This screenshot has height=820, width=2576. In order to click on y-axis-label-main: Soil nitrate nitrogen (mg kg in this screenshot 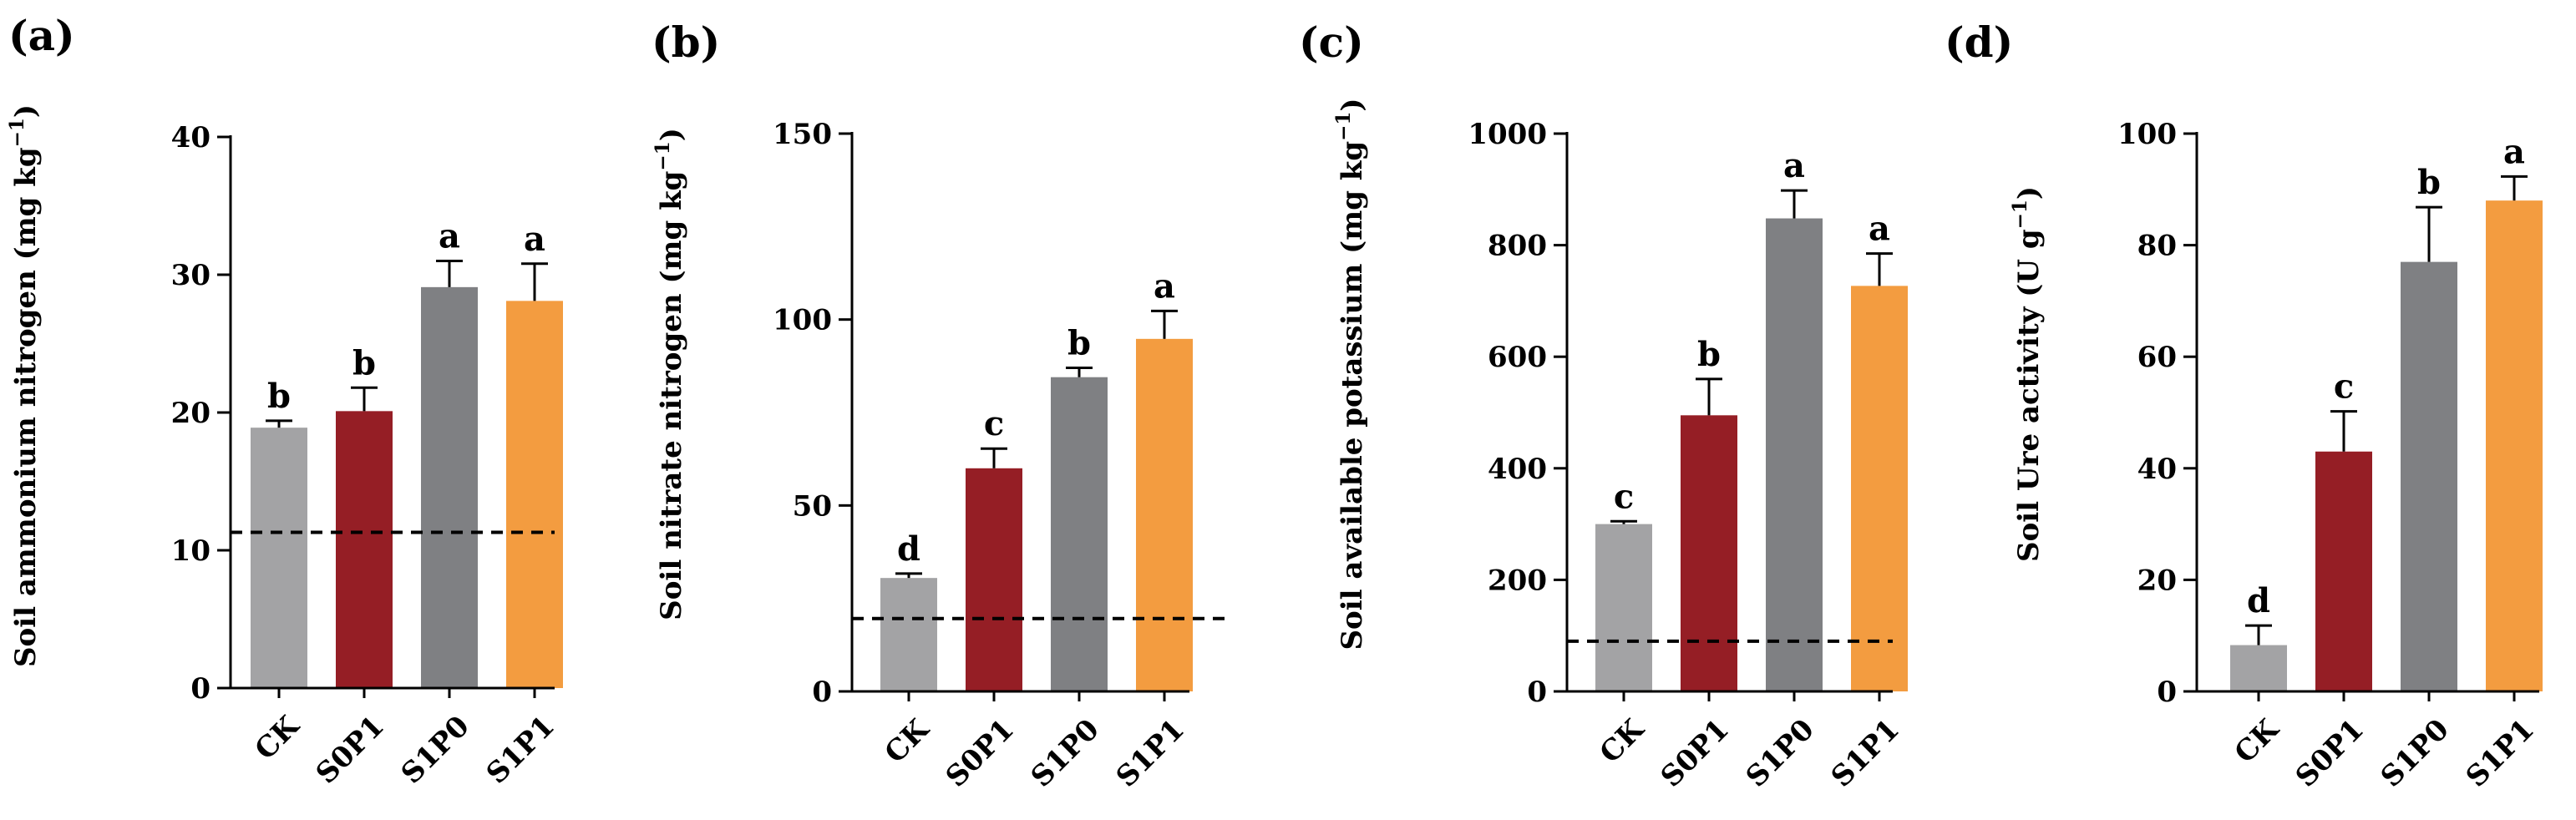, I will do `click(671, 395)`.